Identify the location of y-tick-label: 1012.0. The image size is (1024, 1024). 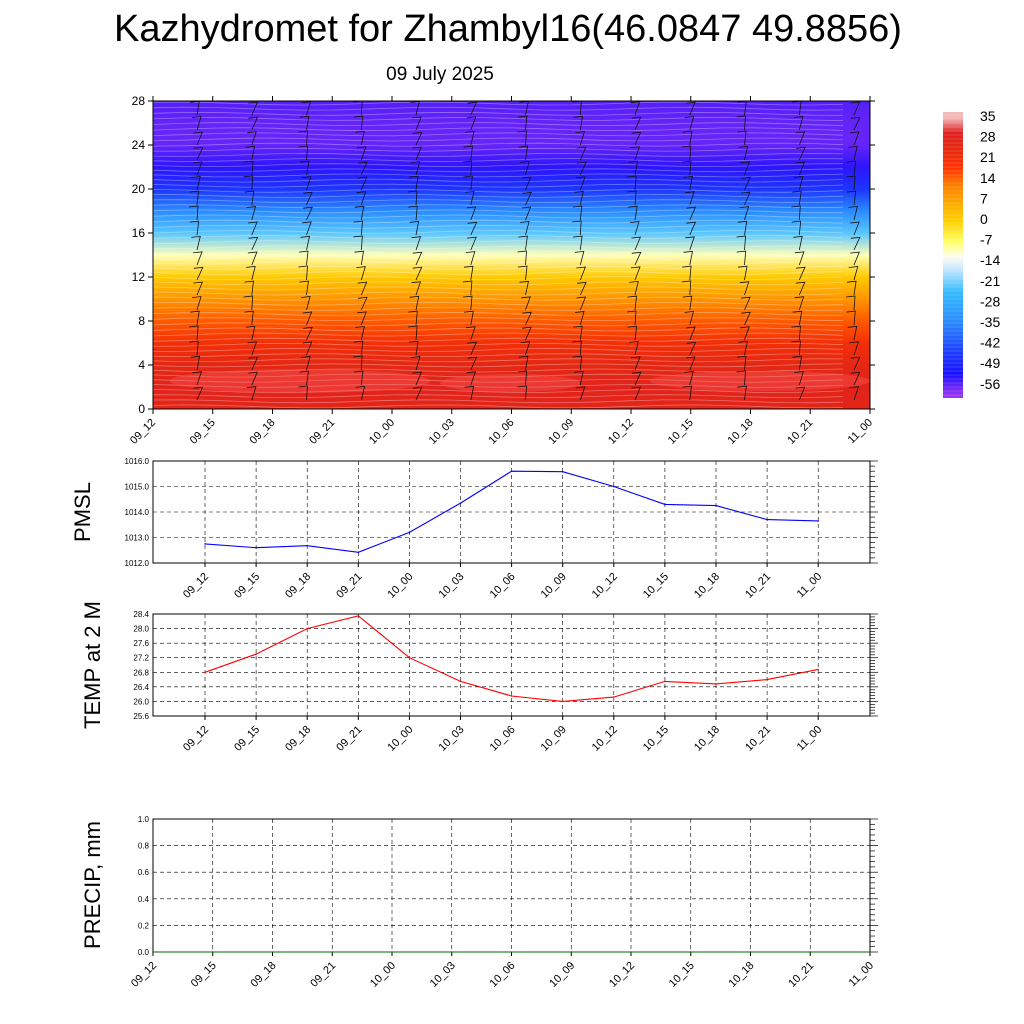
(137, 563).